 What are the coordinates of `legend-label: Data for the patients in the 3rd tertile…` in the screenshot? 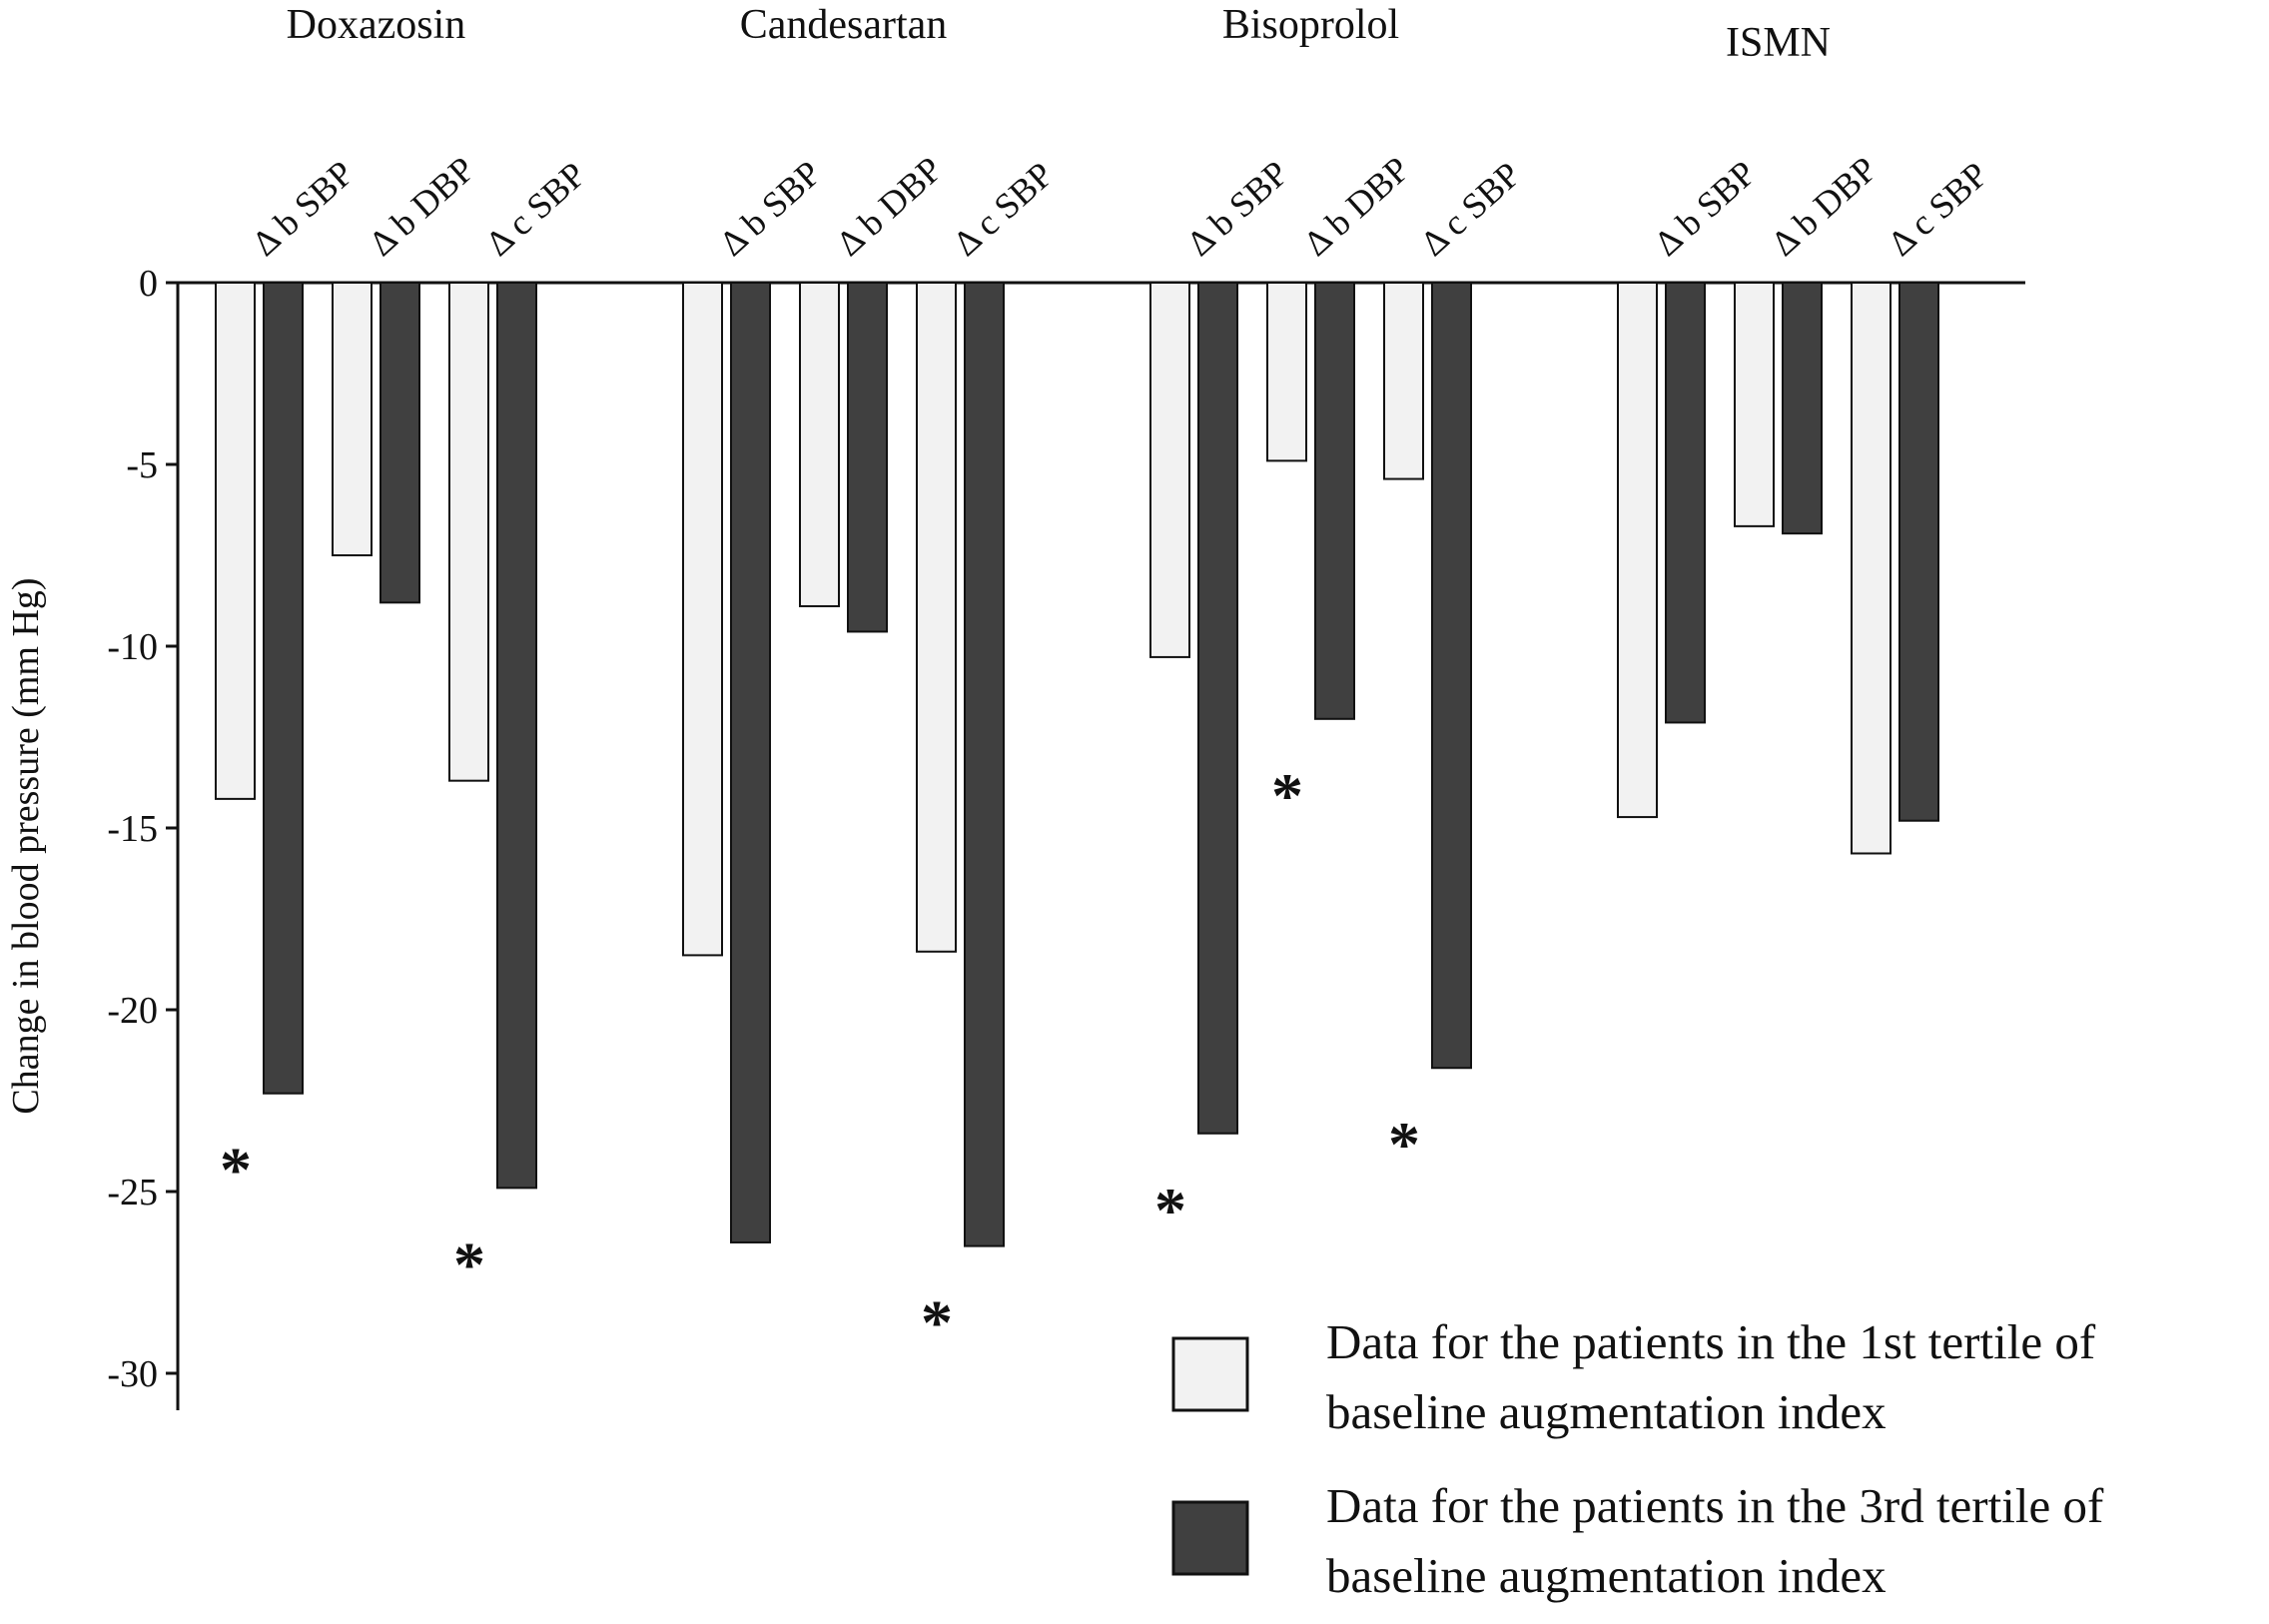 It's located at (1715, 1506).